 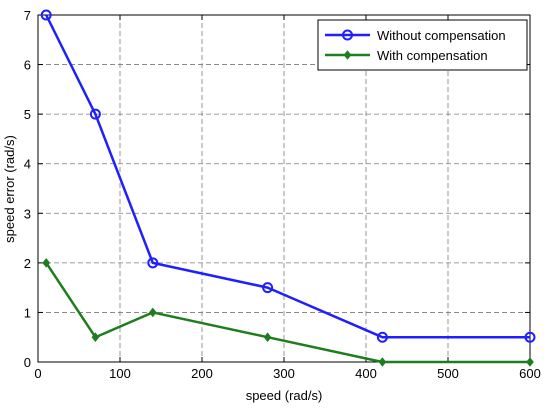 I want to click on y-tick-label: 0, so click(x=27, y=362).